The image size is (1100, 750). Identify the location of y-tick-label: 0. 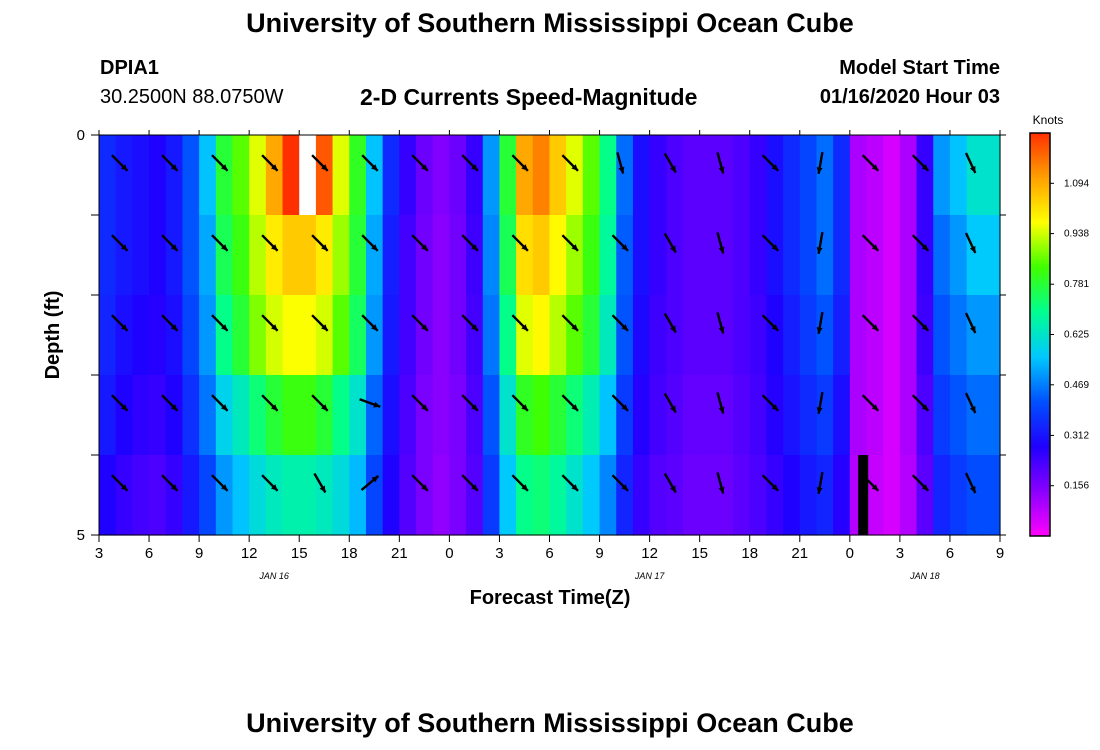
(81, 135).